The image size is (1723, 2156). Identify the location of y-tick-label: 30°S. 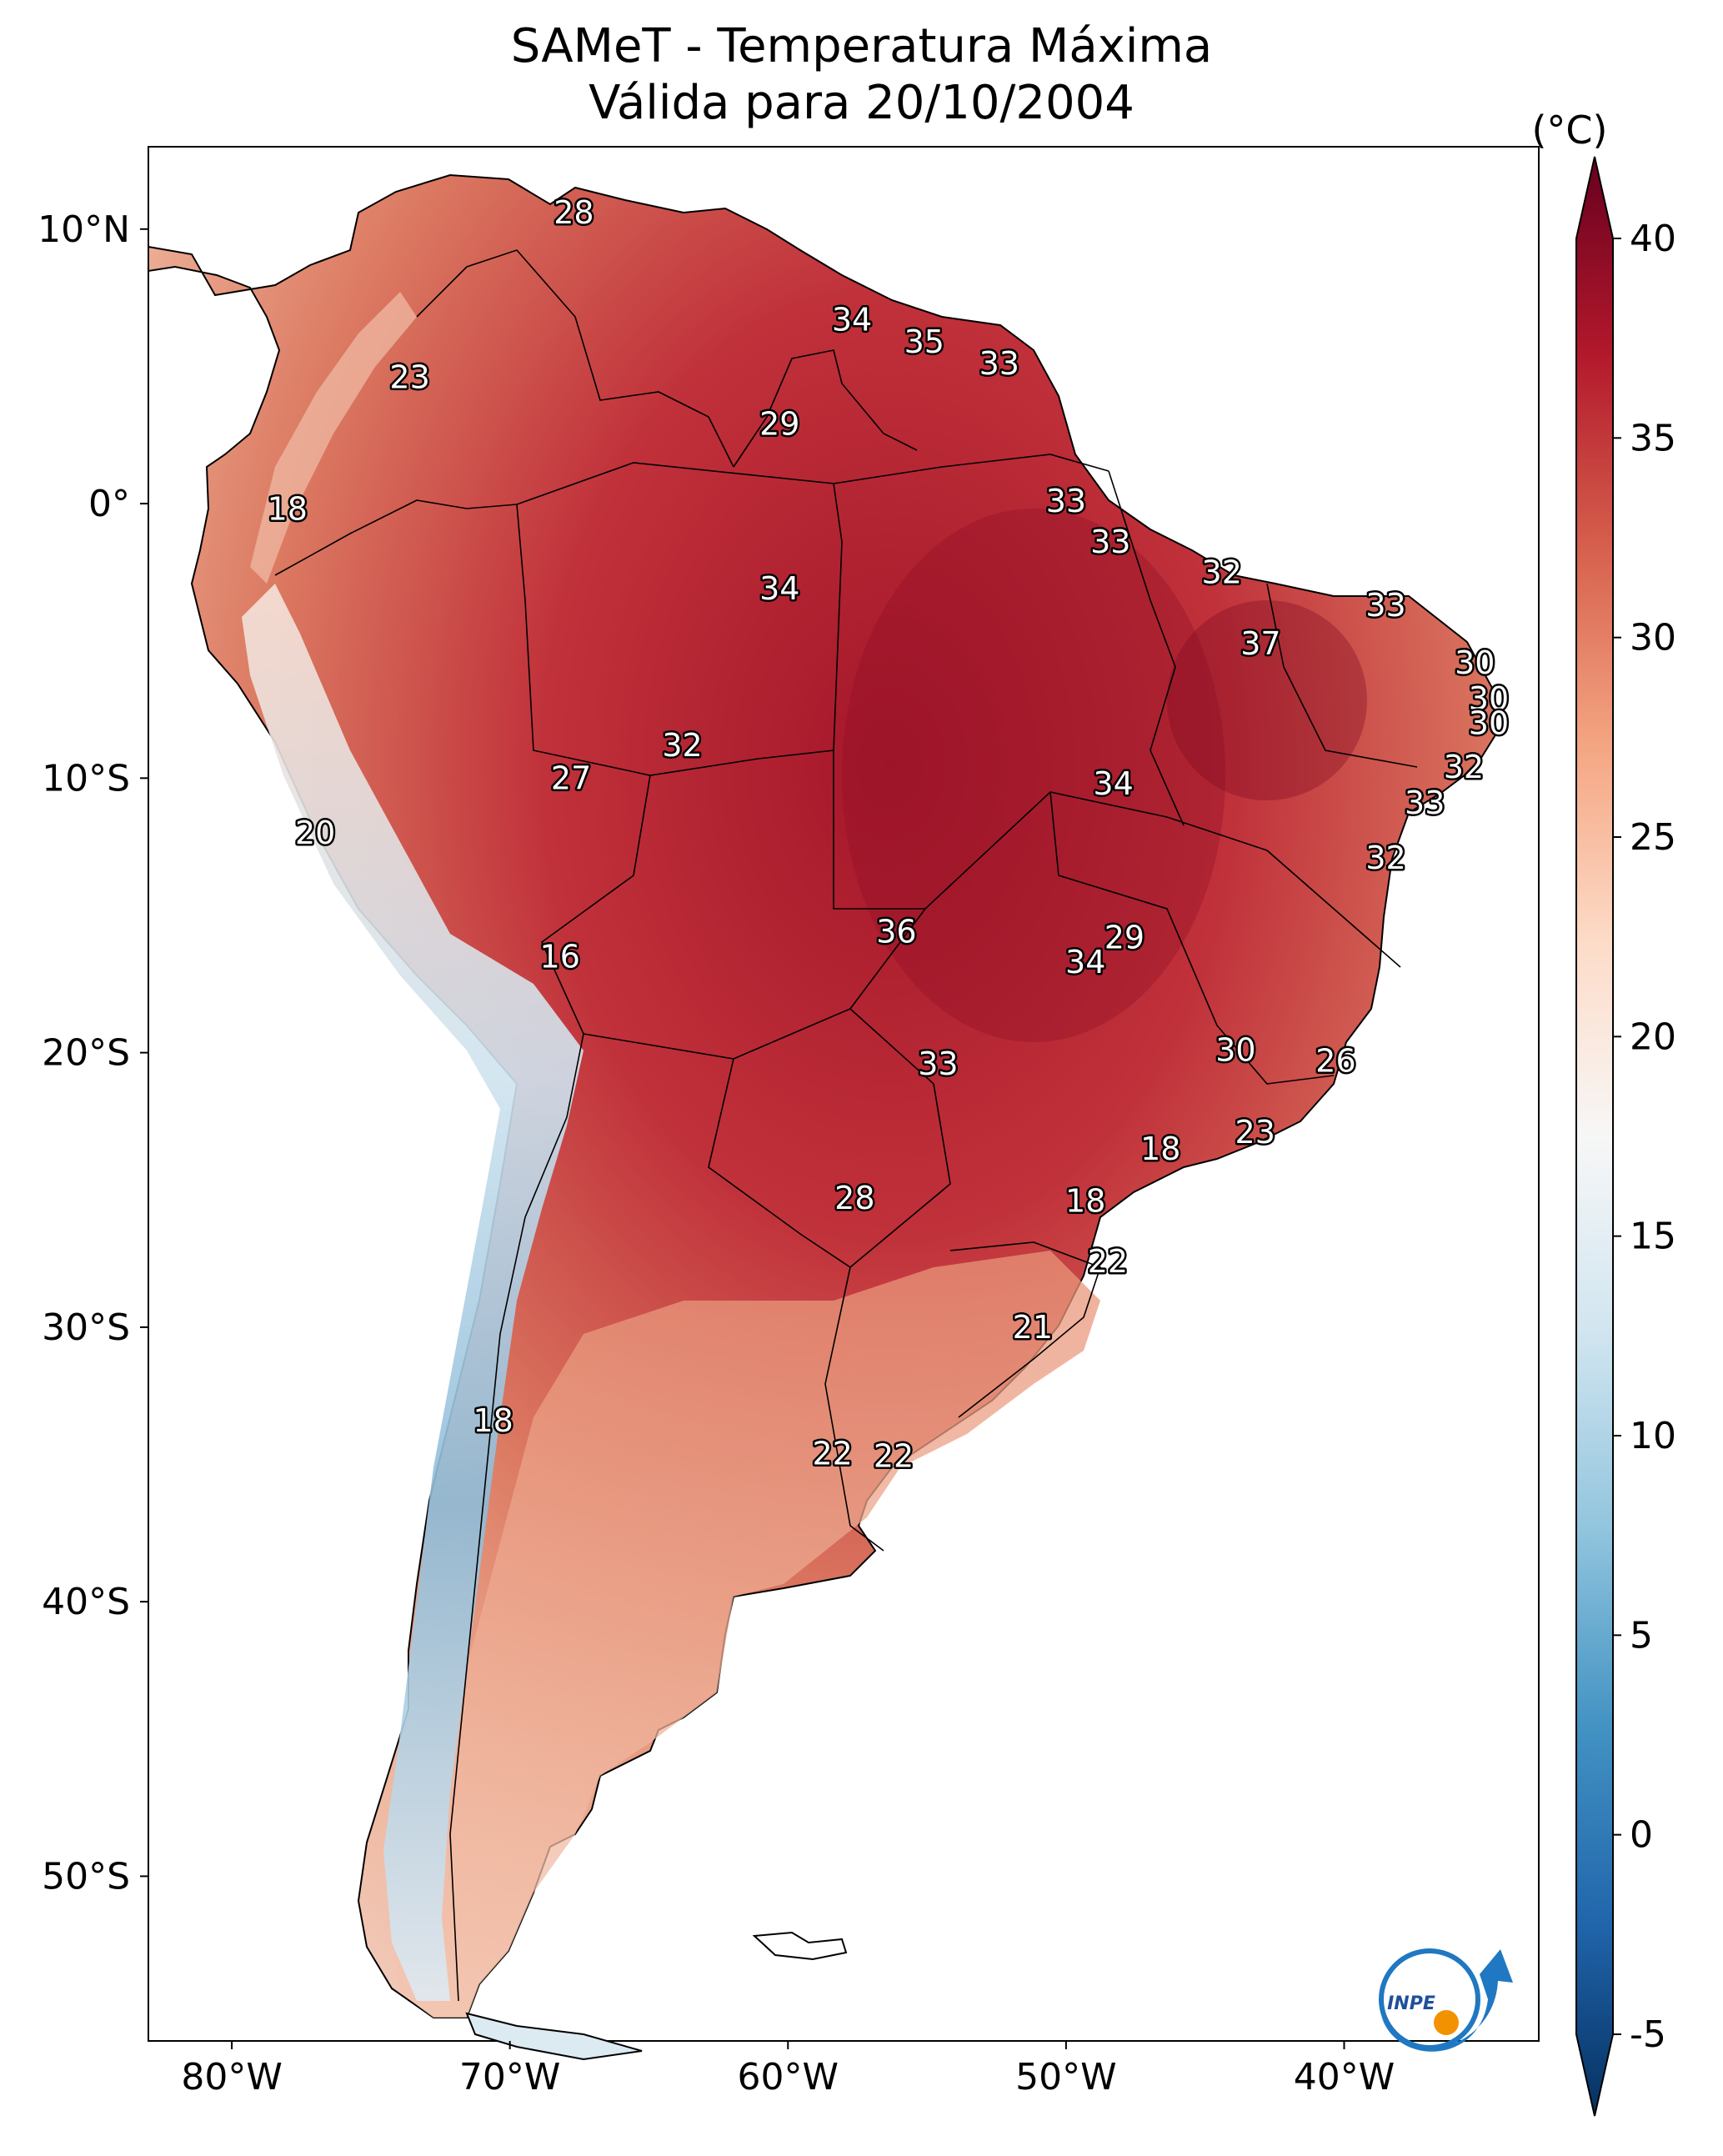
(86, 1327).